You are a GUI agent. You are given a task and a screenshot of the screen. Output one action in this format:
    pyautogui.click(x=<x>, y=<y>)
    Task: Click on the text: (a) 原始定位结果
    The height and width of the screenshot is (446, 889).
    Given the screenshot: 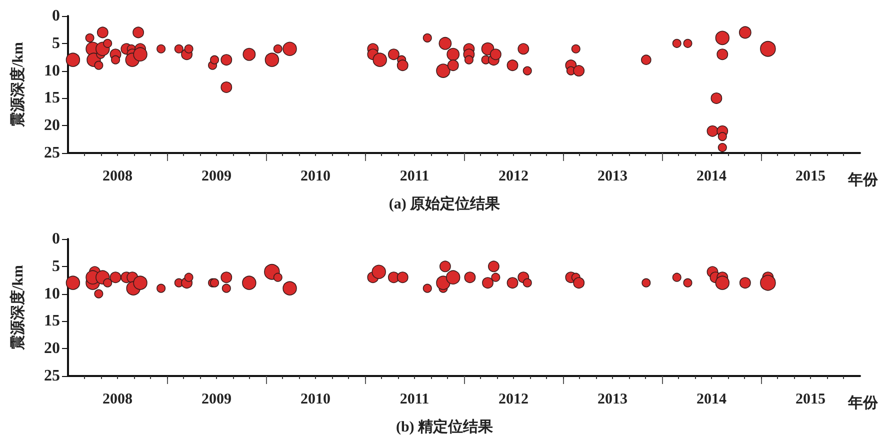 What is the action you would take?
    pyautogui.click(x=445, y=203)
    